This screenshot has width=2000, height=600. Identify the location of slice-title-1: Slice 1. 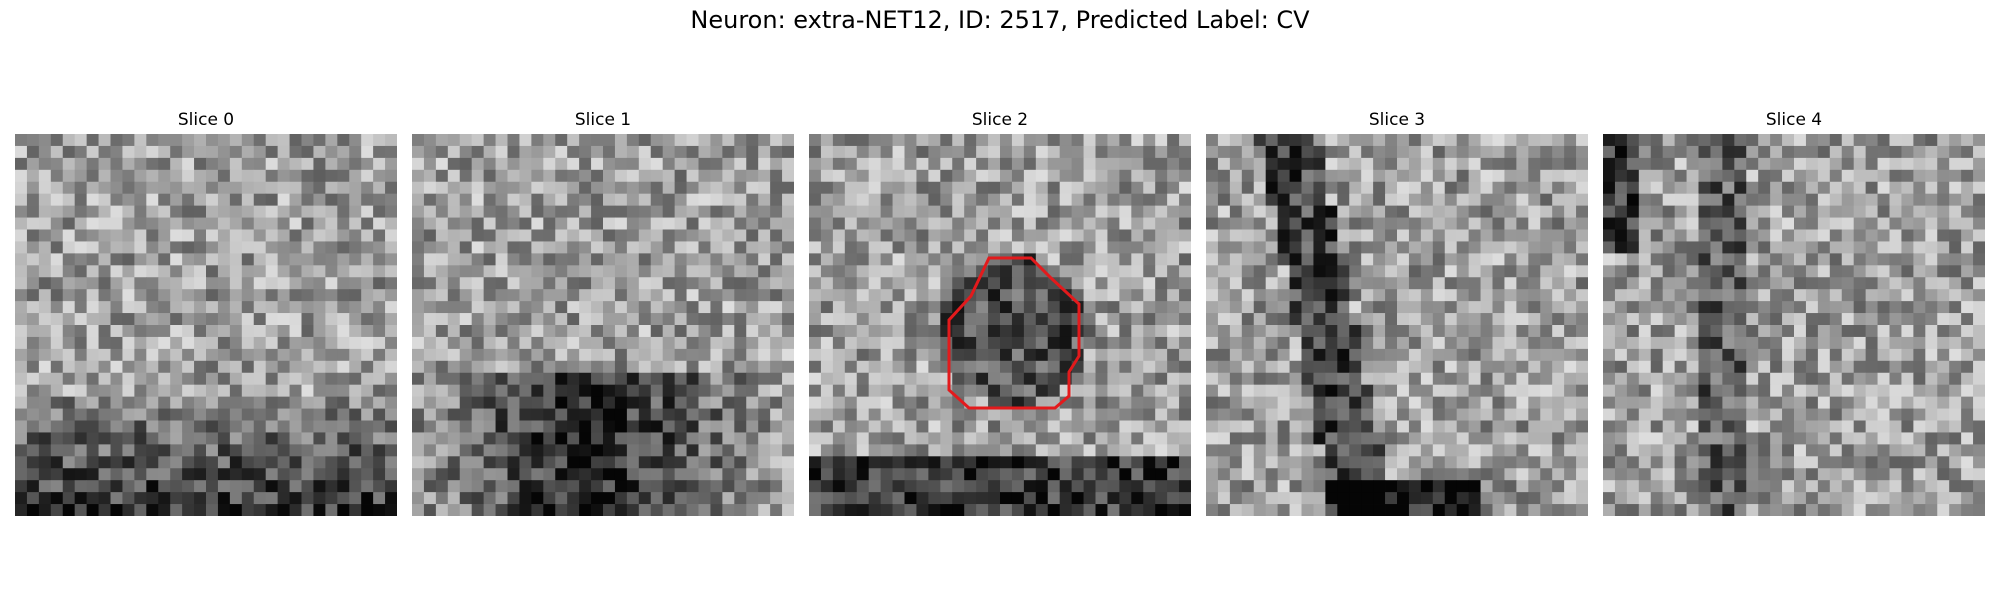
(603, 120).